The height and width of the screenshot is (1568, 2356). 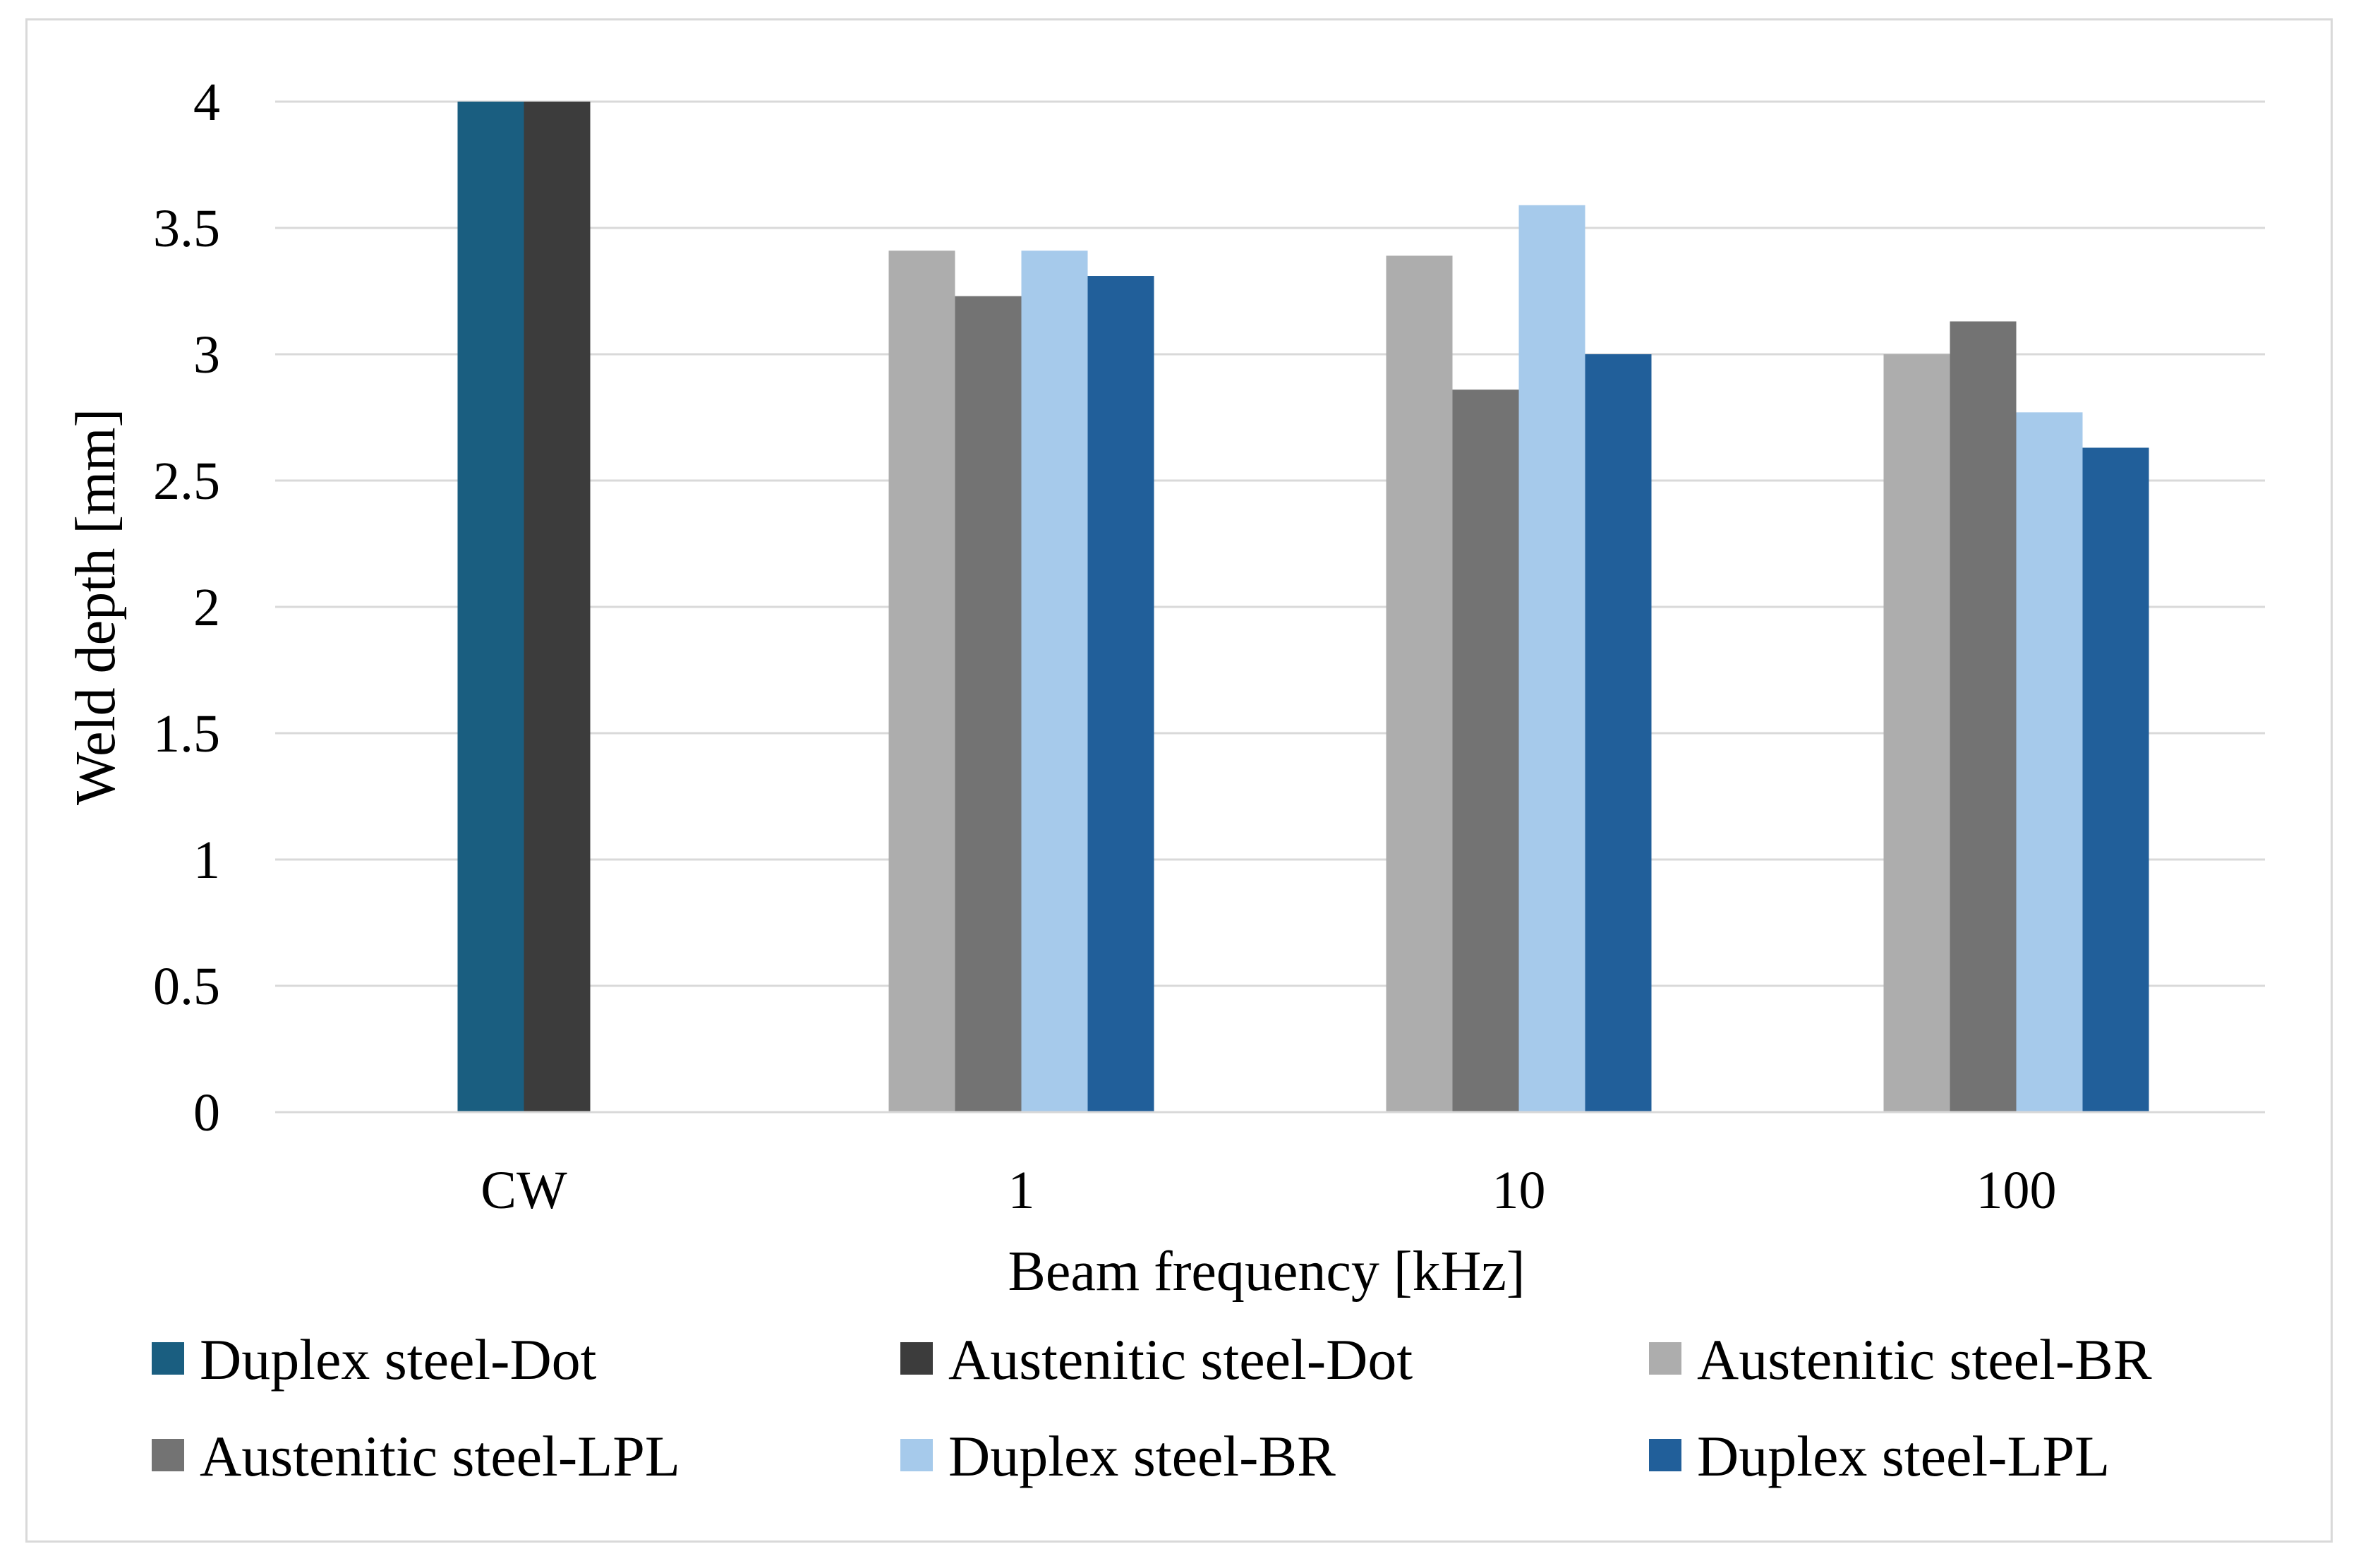 I want to click on x-tick-label: 100, so click(x=2016, y=1190).